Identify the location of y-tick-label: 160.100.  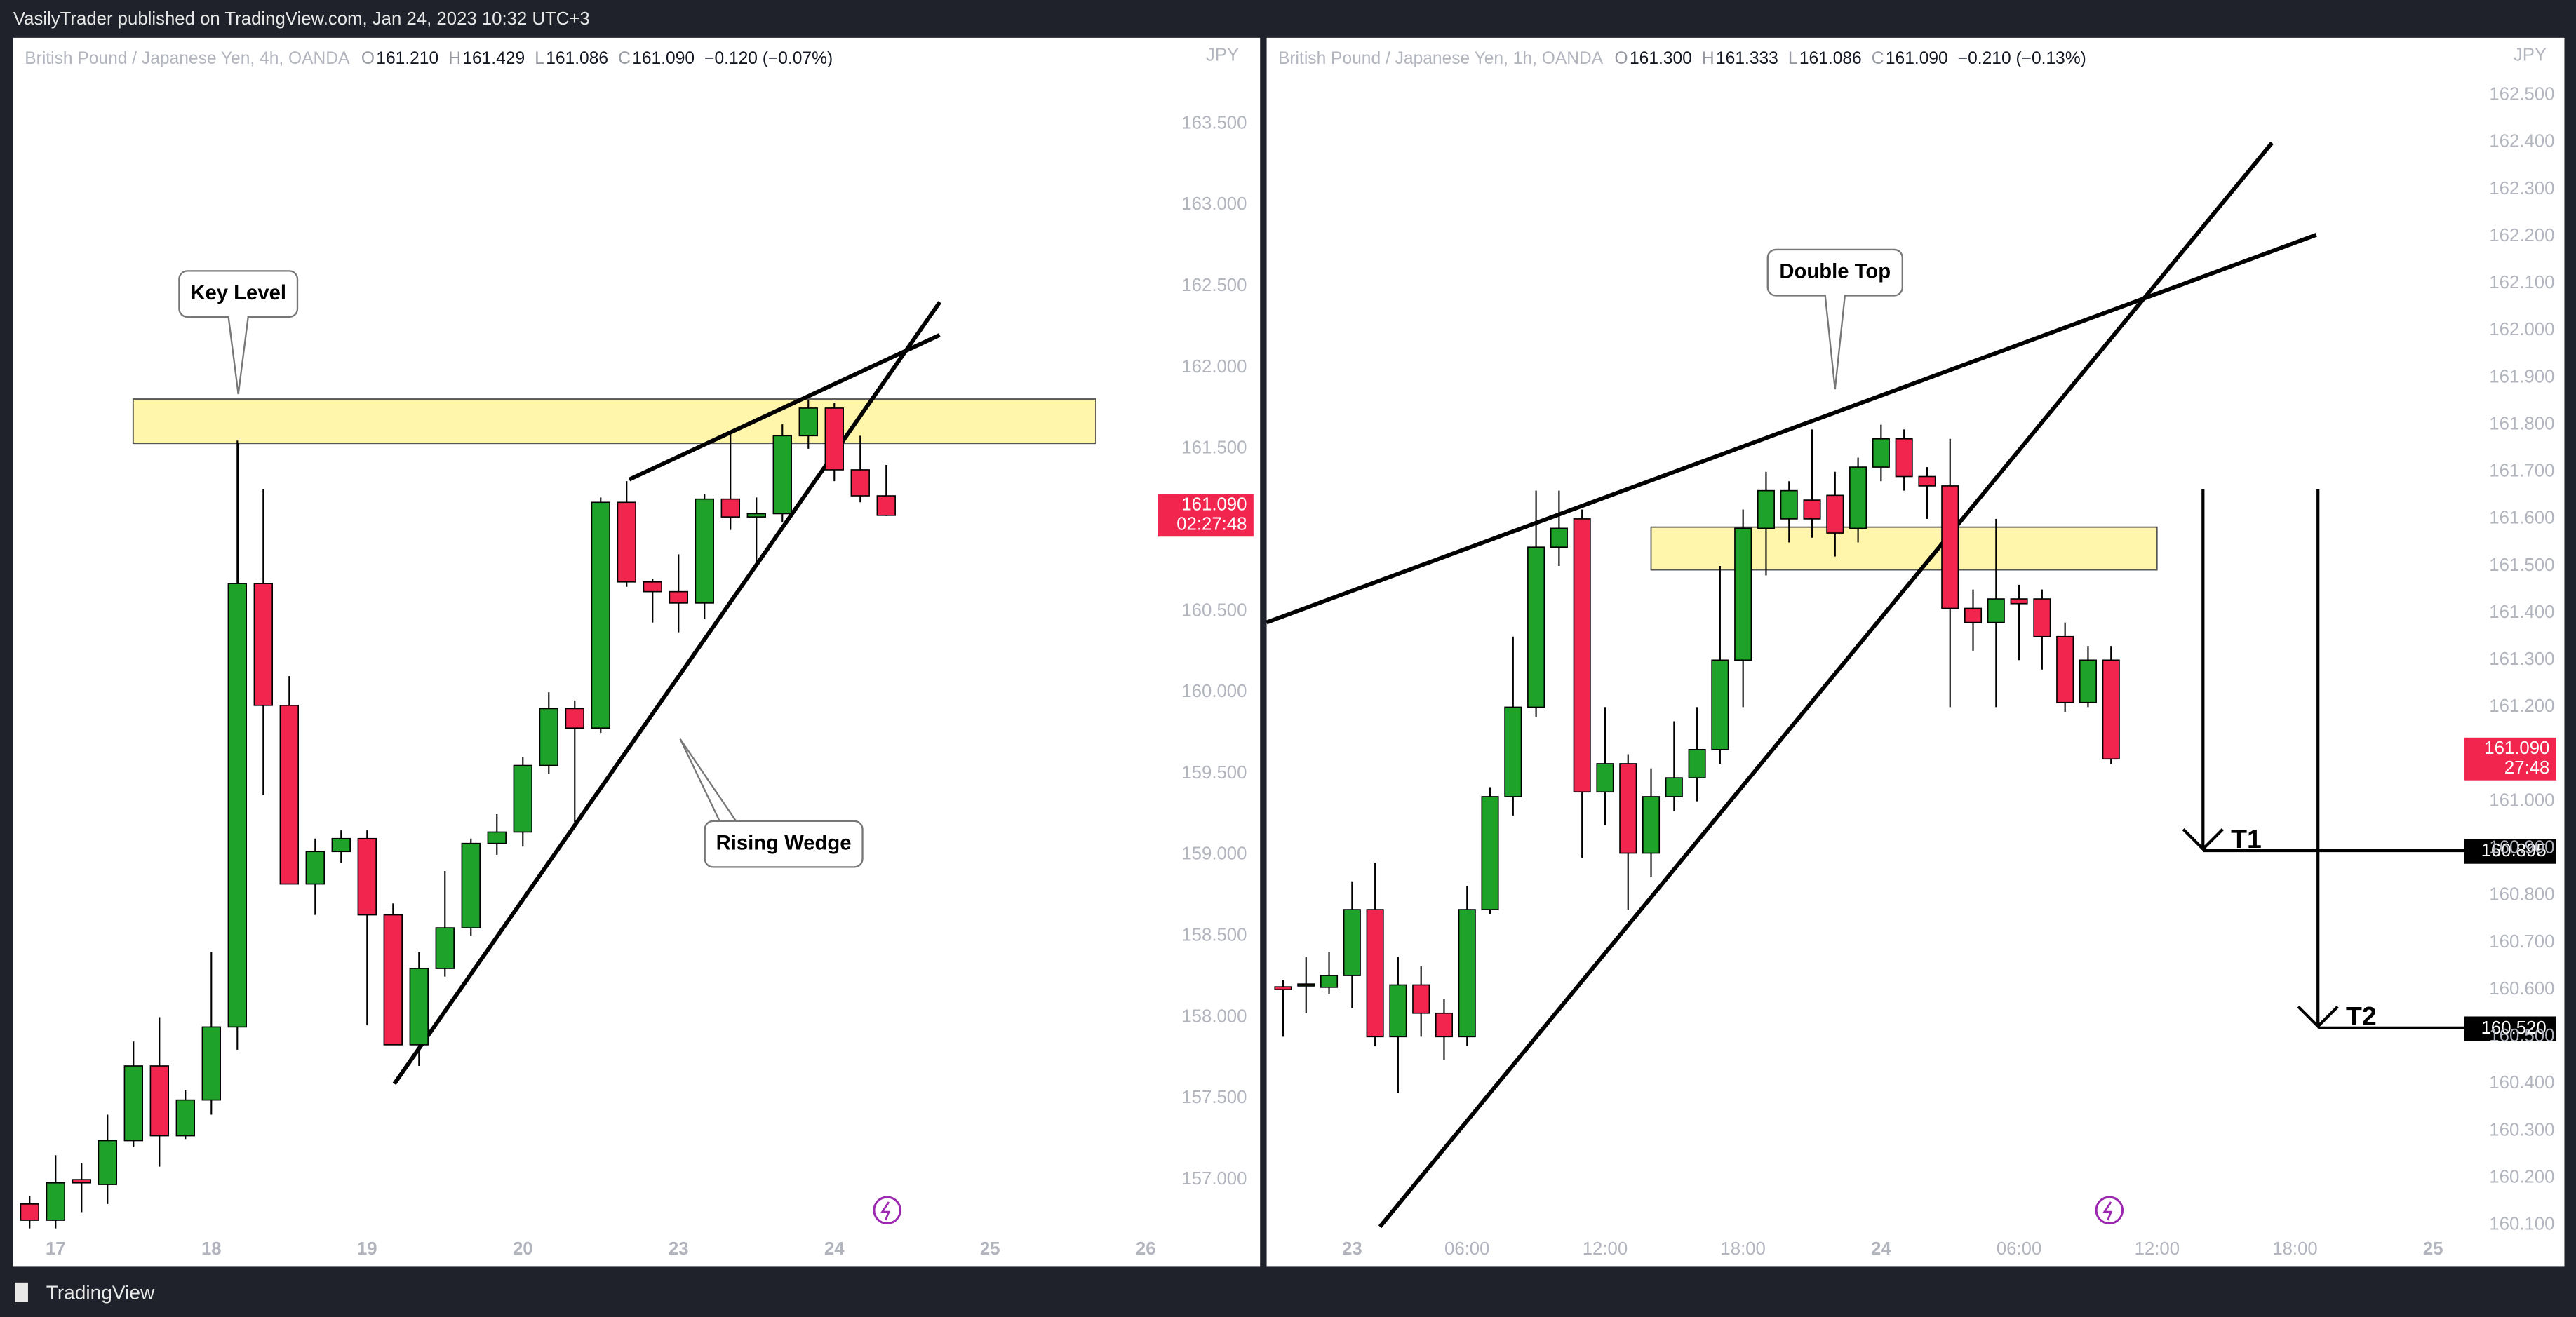
(2521, 1224).